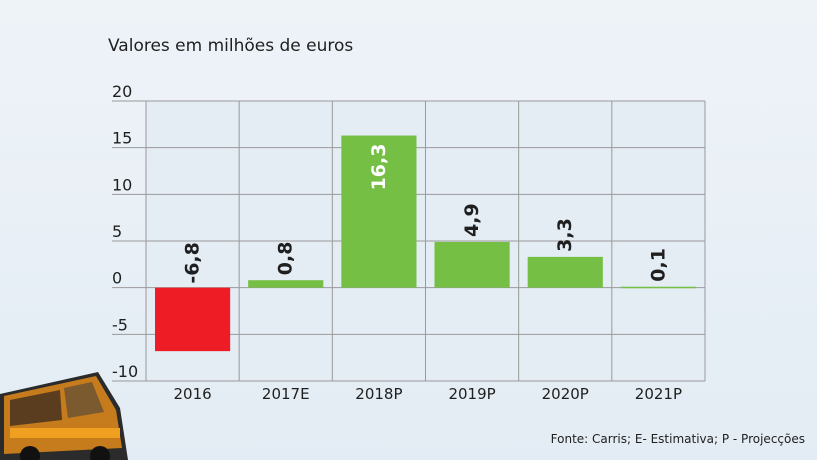 This screenshot has height=460, width=817. Describe the element at coordinates (378, 394) in the screenshot. I see `x-tick-label: 2018P` at that location.